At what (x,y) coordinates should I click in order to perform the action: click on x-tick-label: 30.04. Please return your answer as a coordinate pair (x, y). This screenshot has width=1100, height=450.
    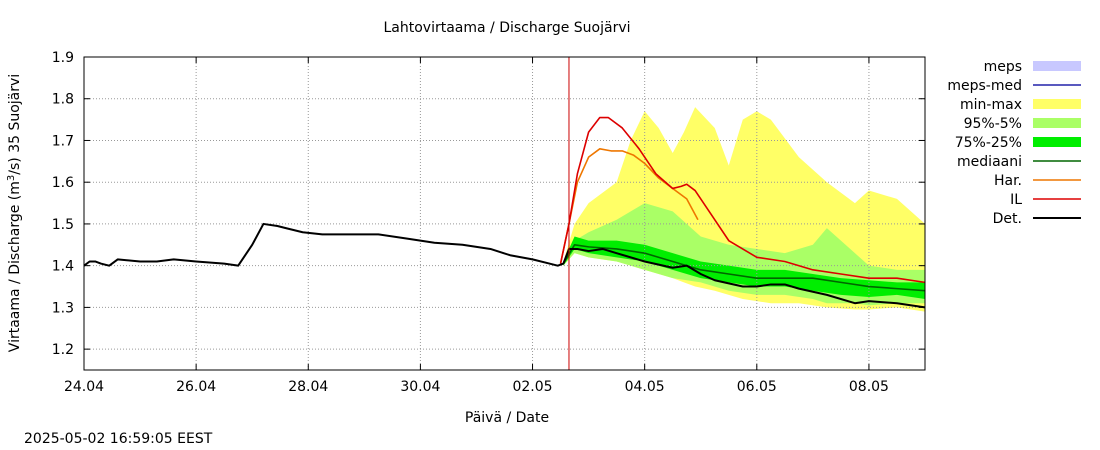
    Looking at the image, I should click on (420, 387).